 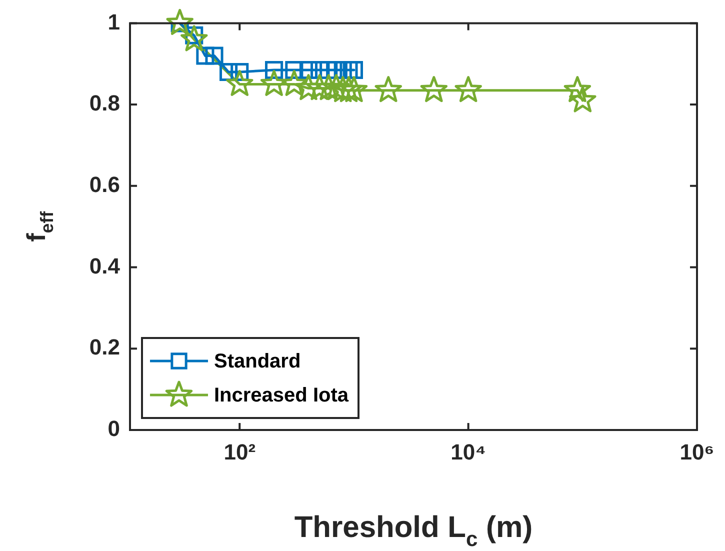 What do you see at coordinates (104, 103) in the screenshot?
I see `y-tick-label: 0.8` at bounding box center [104, 103].